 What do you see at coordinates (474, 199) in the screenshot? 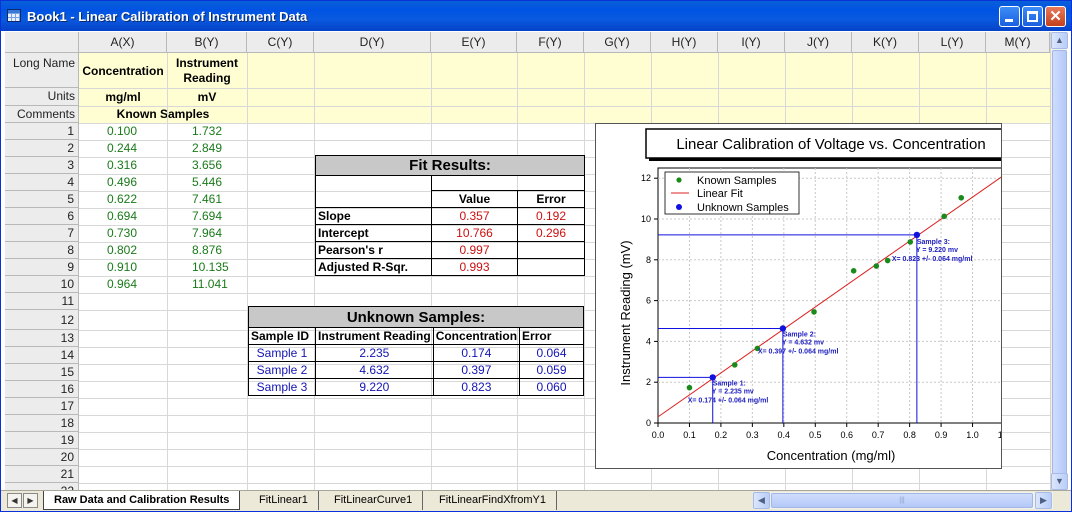
I see `fit-value-header: Value` at bounding box center [474, 199].